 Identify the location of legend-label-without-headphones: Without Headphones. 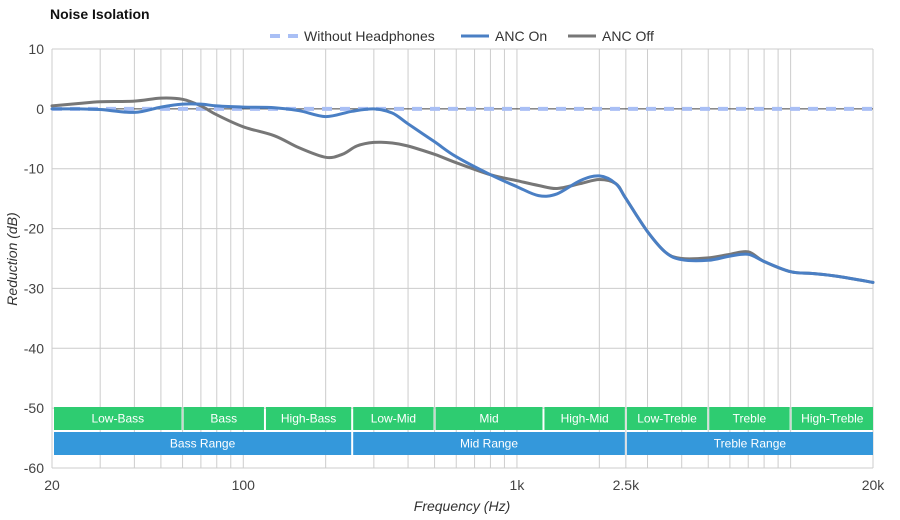
(369, 36).